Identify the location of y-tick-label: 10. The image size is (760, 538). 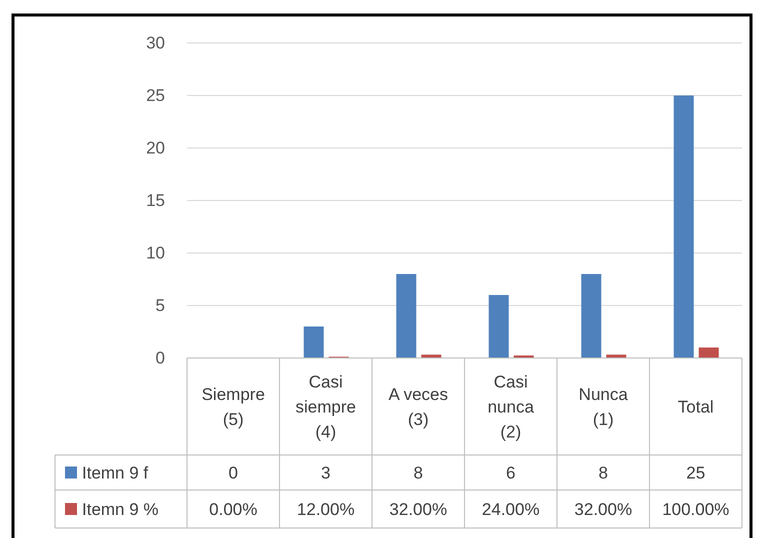
(155, 252).